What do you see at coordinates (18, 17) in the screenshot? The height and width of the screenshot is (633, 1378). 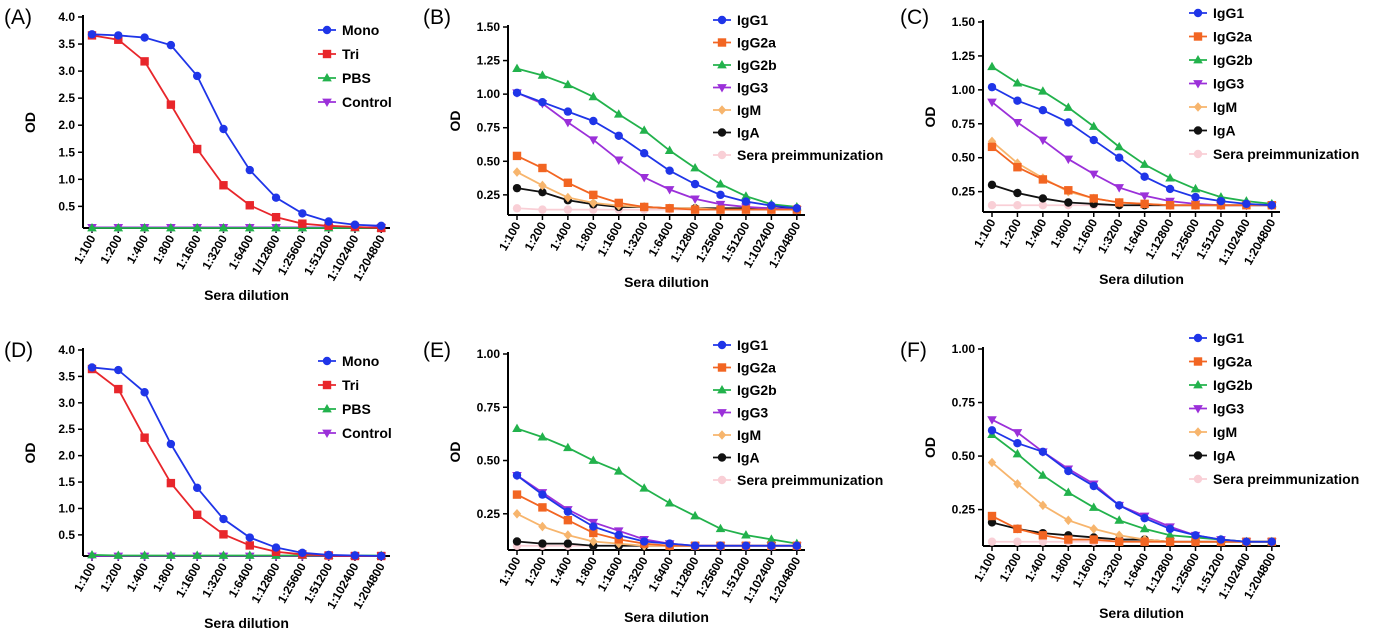 I see `panel-label: (A)` at bounding box center [18, 17].